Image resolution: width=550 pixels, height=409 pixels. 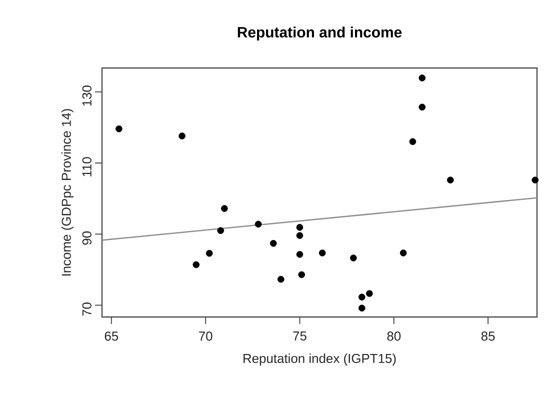 What do you see at coordinates (205, 336) in the screenshot?
I see `x-tick-label: 70` at bounding box center [205, 336].